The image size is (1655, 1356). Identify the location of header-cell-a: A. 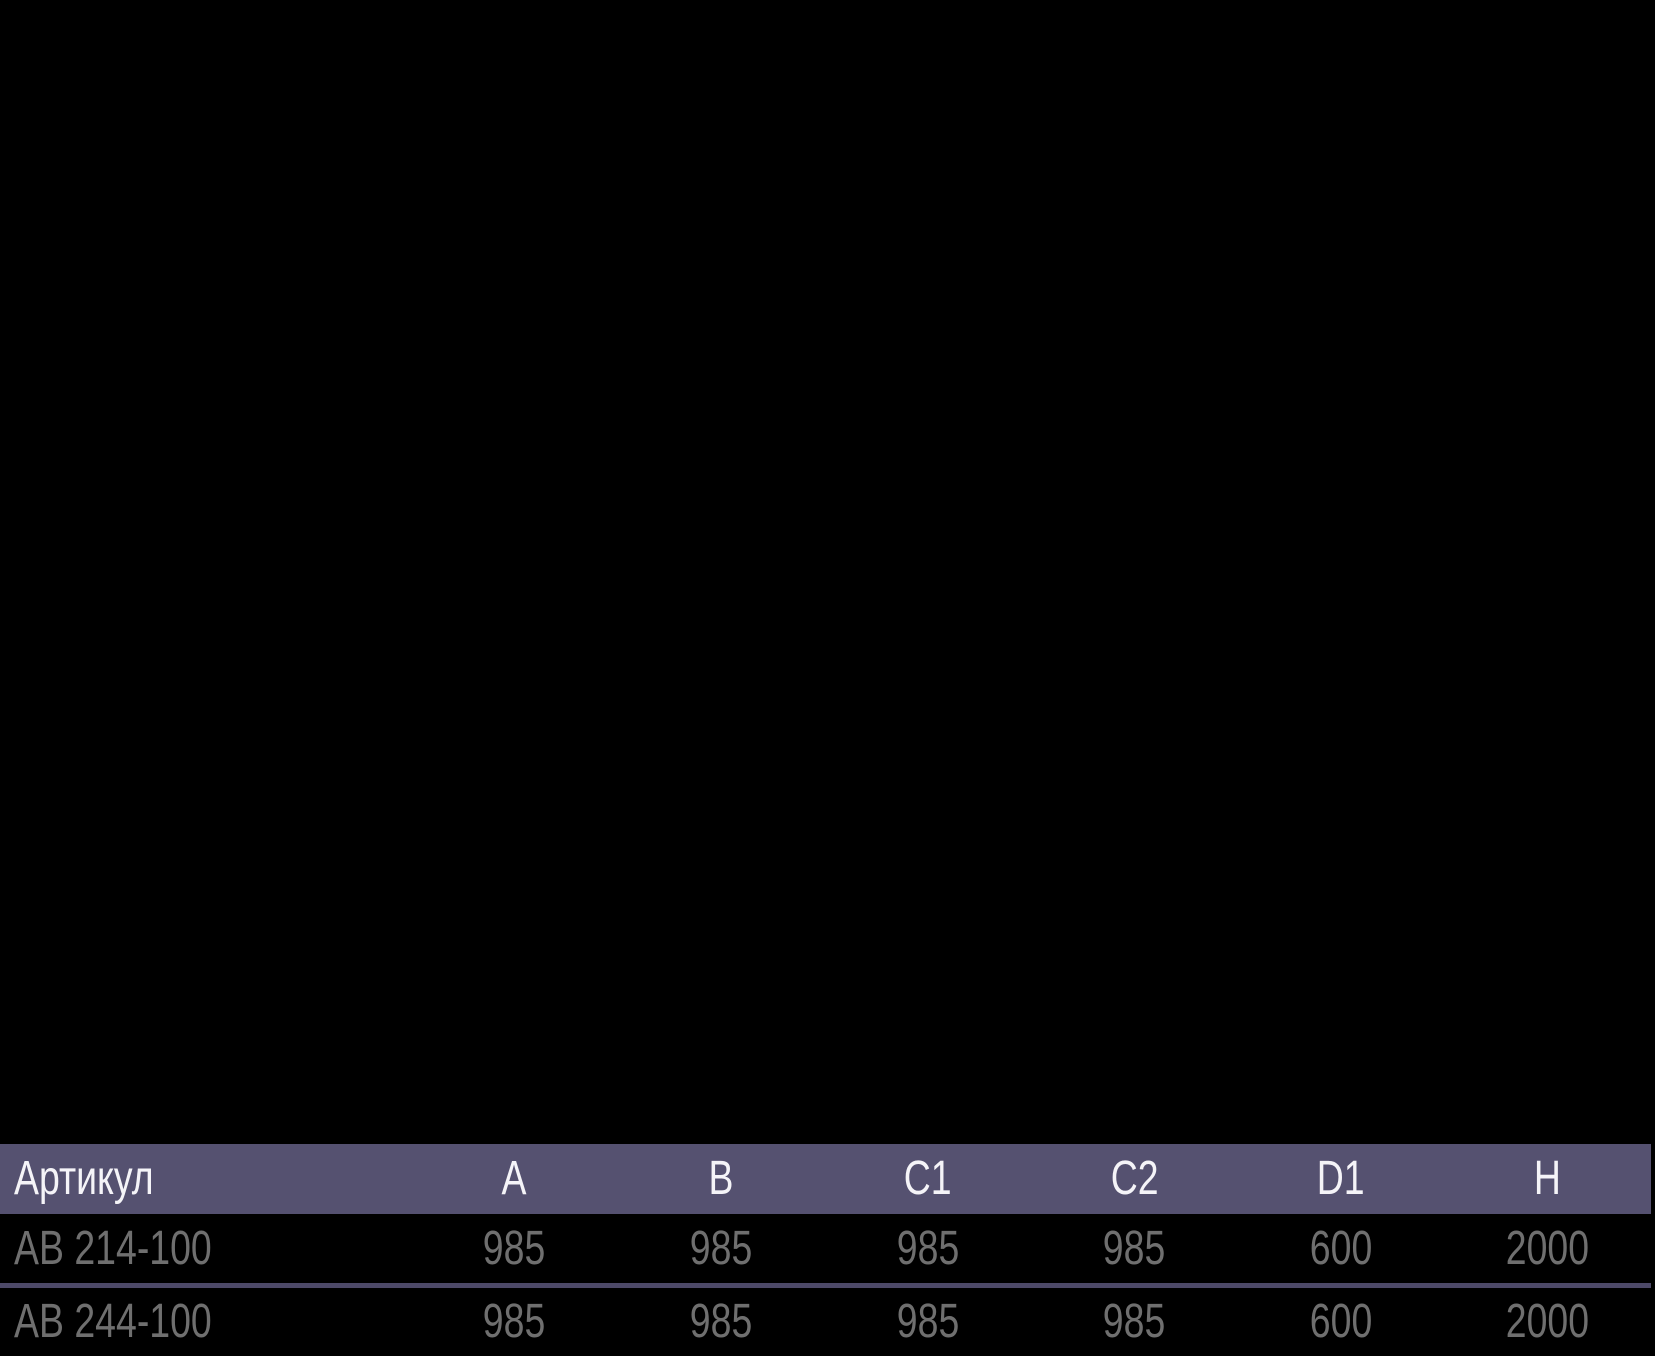
(514, 1179).